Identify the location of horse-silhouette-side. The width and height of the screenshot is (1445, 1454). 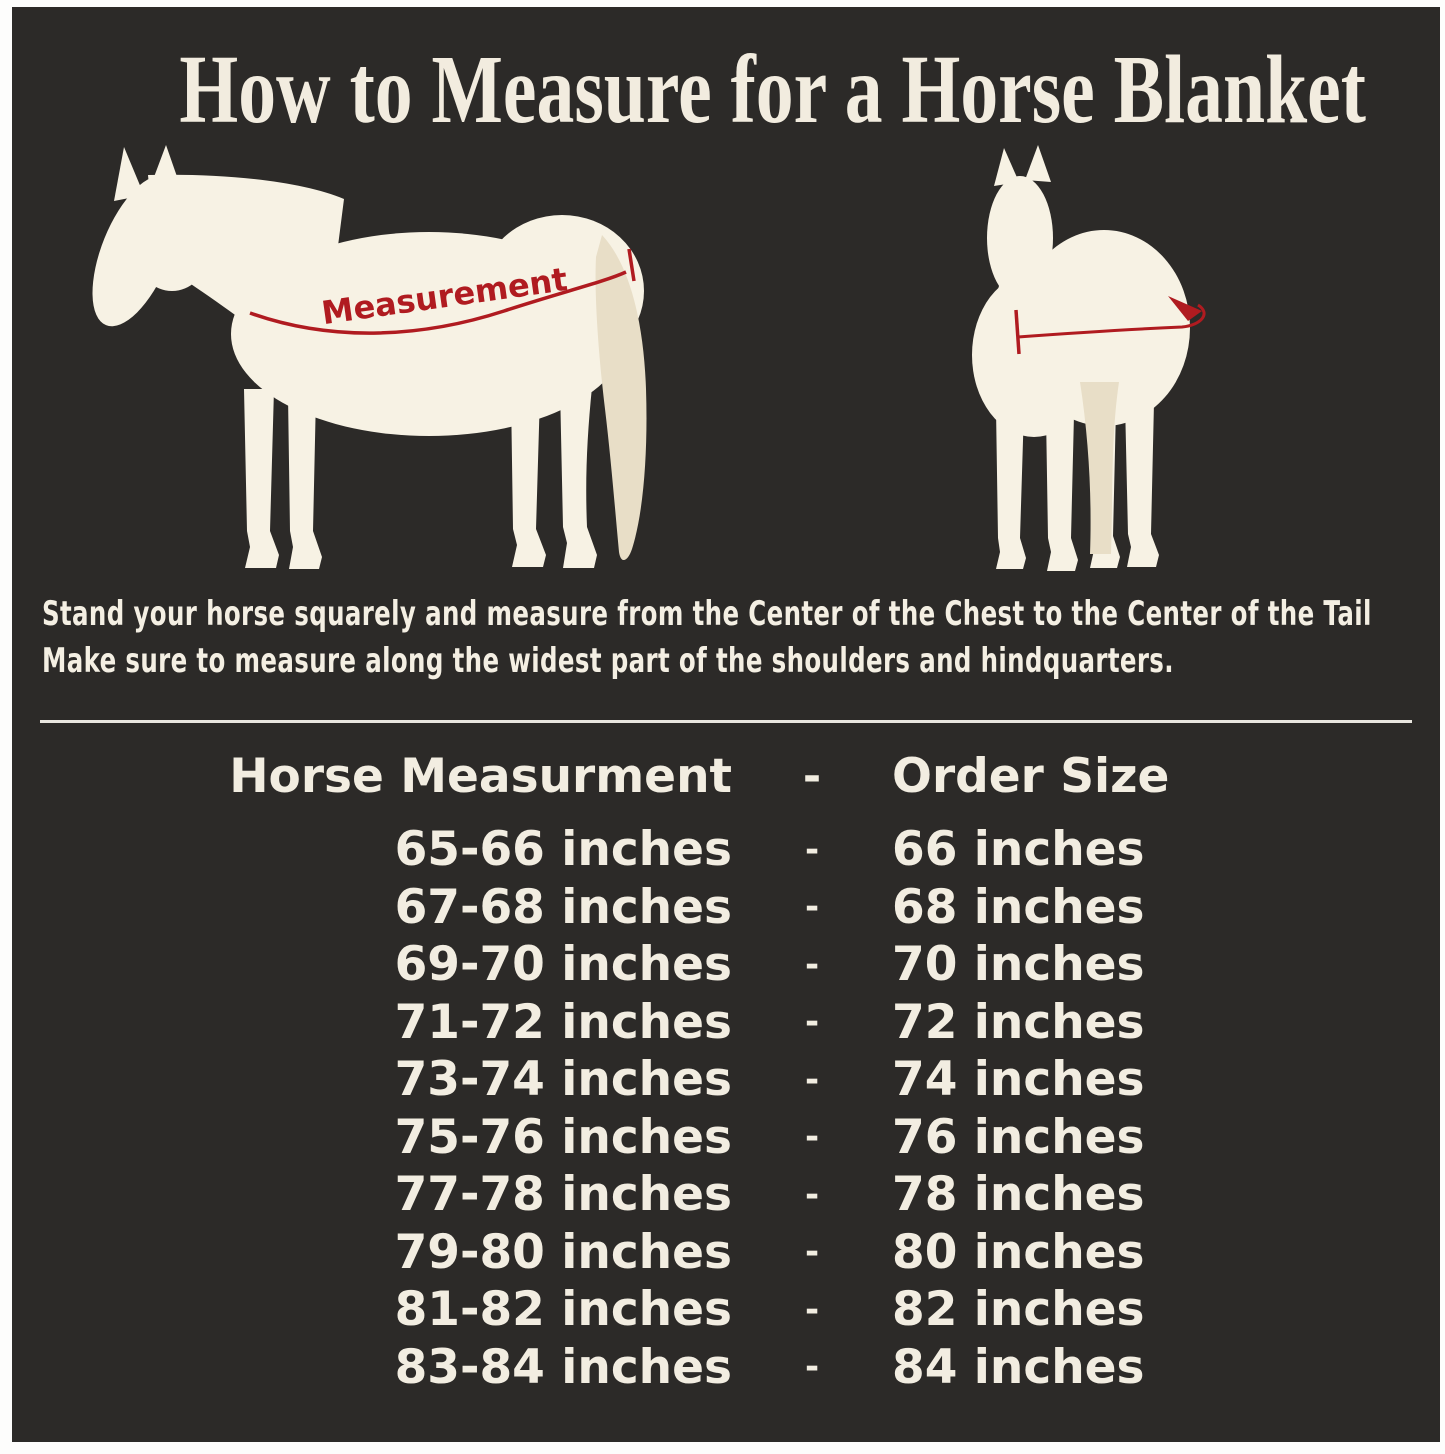
(368, 357).